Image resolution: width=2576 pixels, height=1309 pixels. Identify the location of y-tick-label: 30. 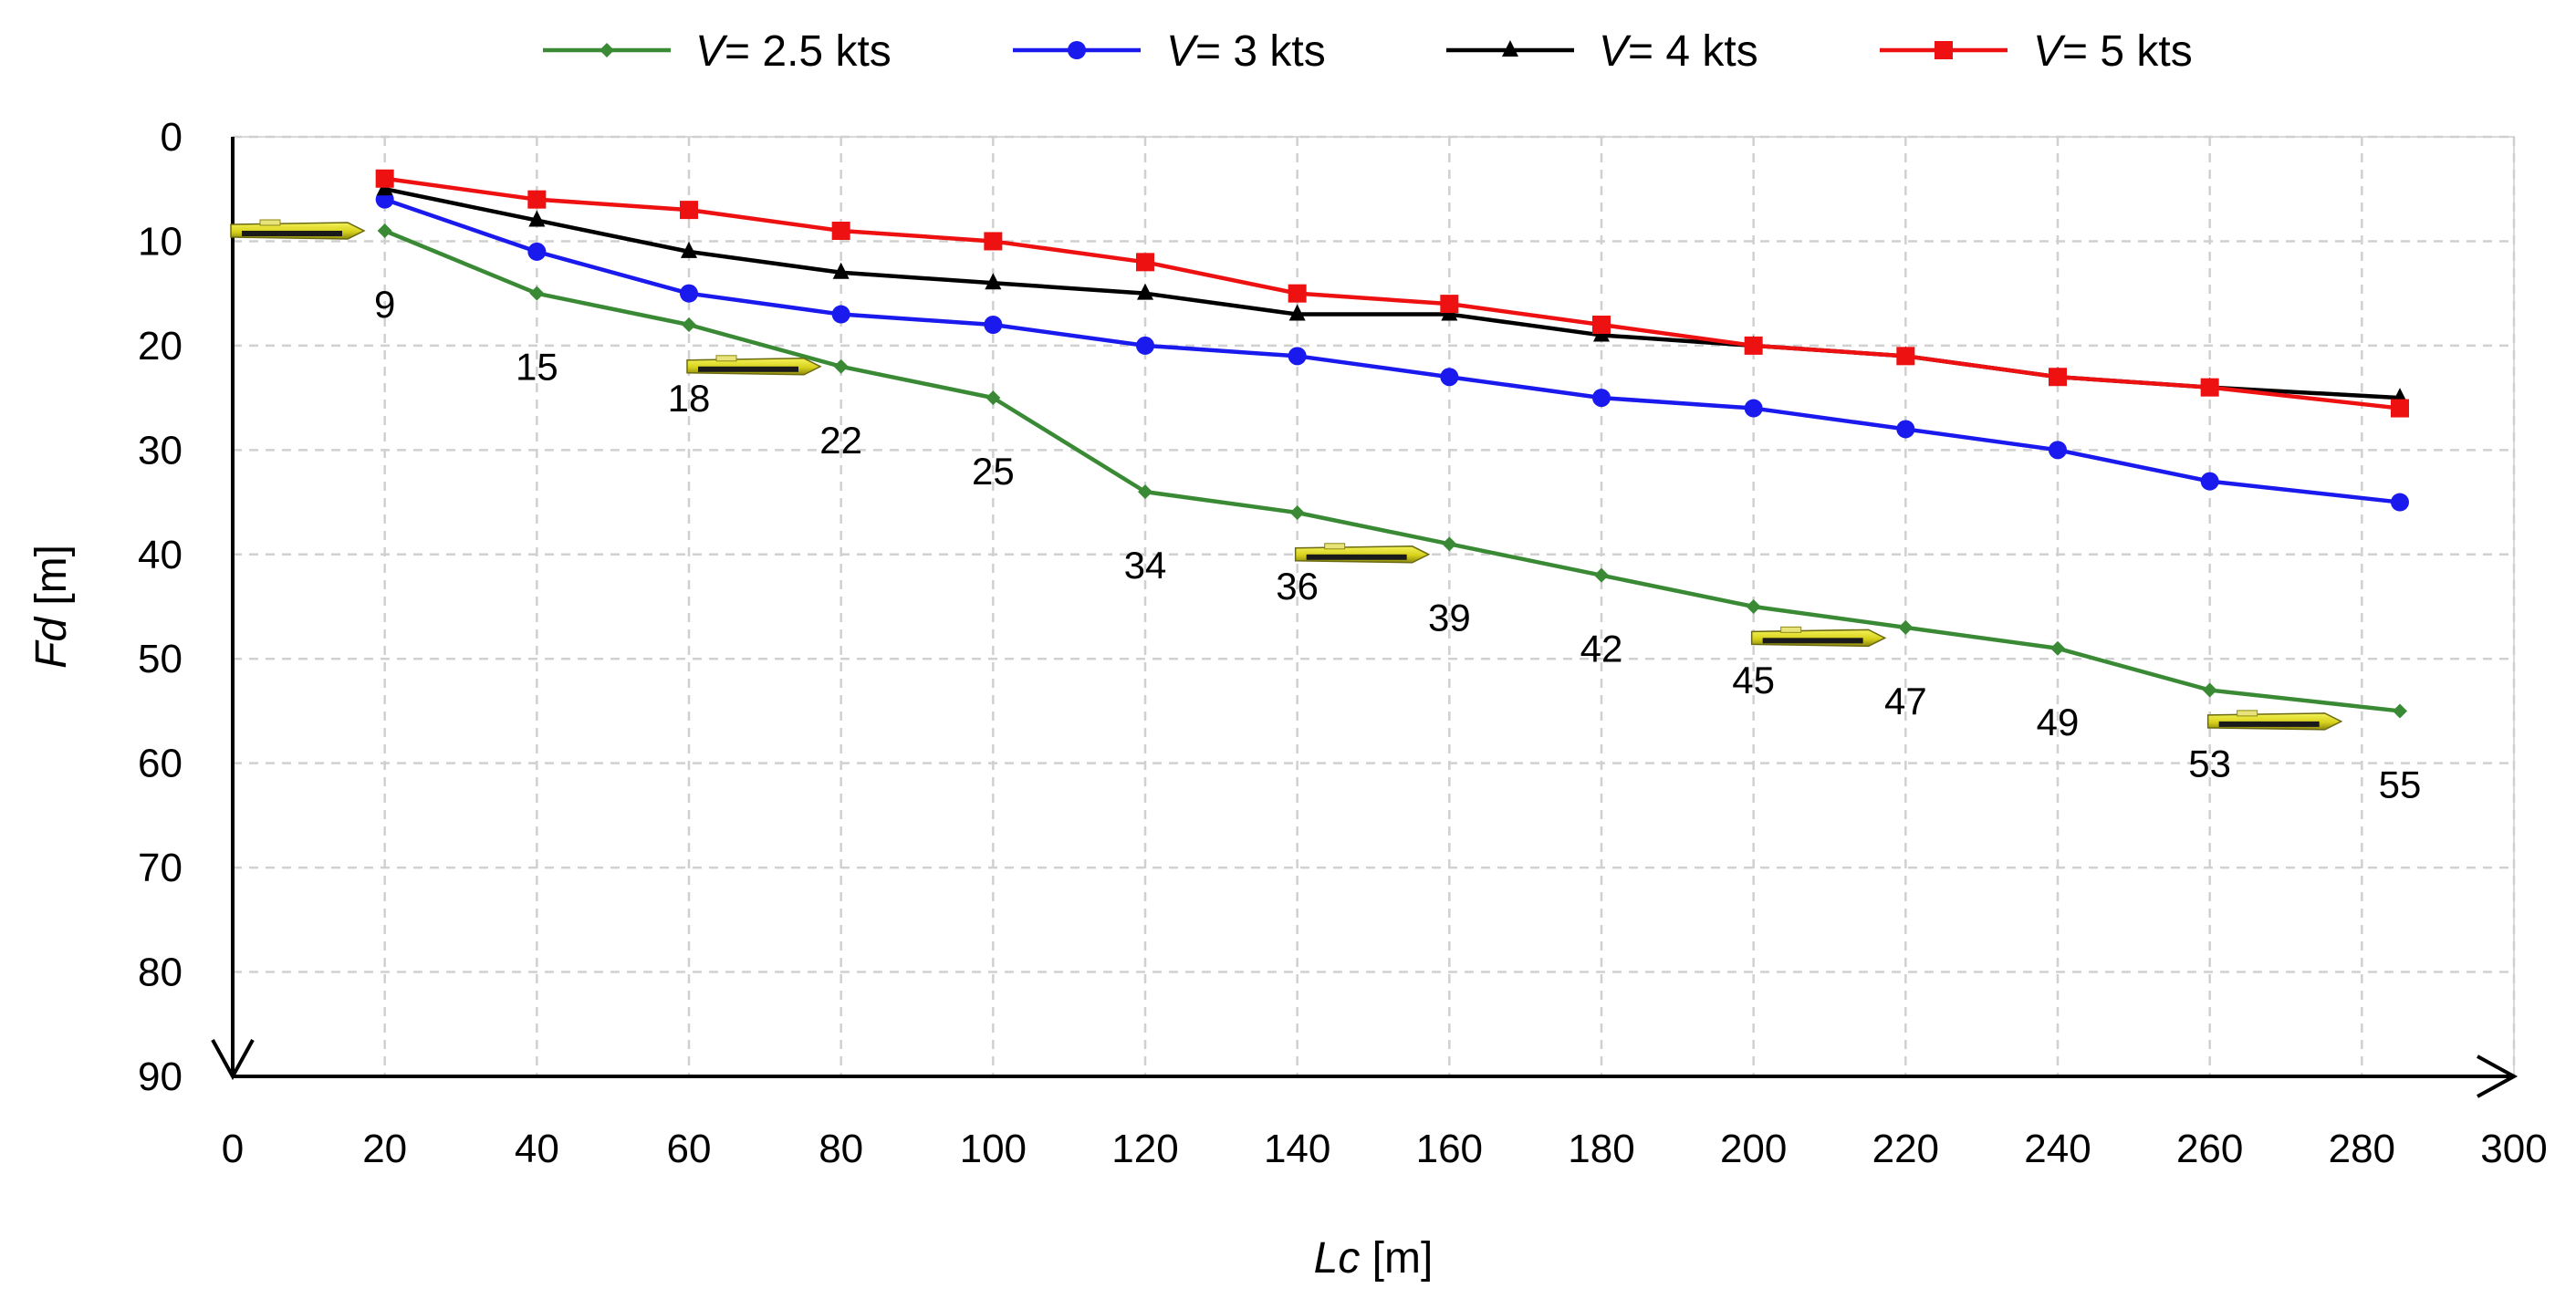
(160, 450).